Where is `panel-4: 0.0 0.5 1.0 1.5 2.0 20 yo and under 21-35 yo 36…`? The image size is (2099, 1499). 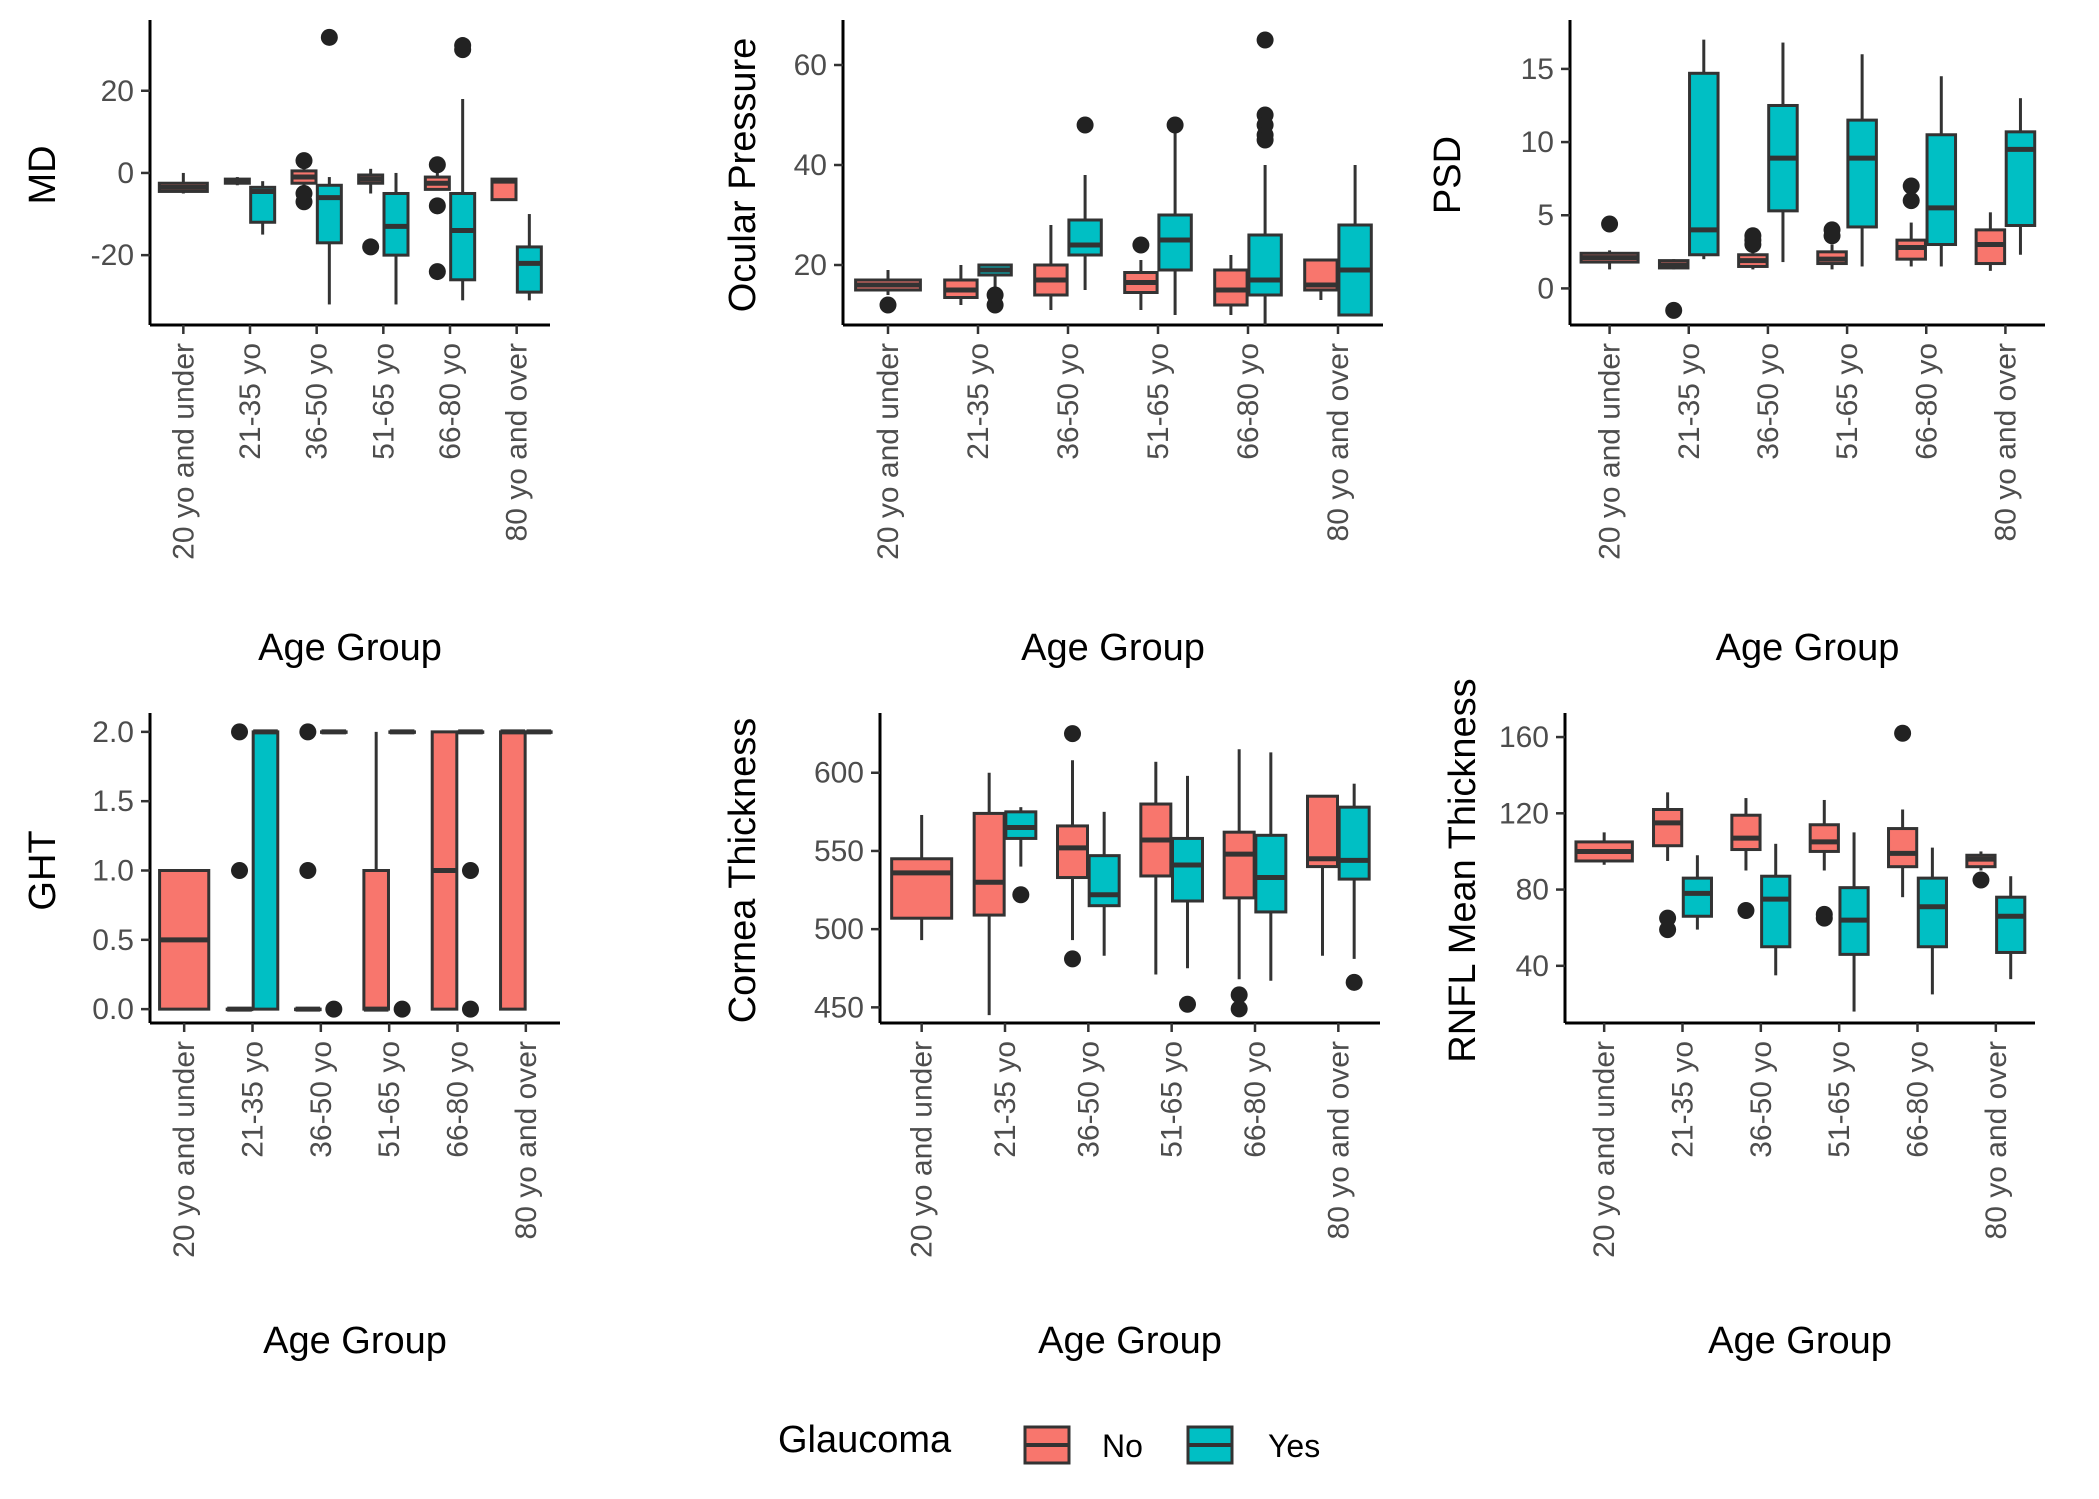 panel-4: 0.0 0.5 1.0 1.5 2.0 20 yo and under 21-35 yo 36… is located at coordinates (291, 1037).